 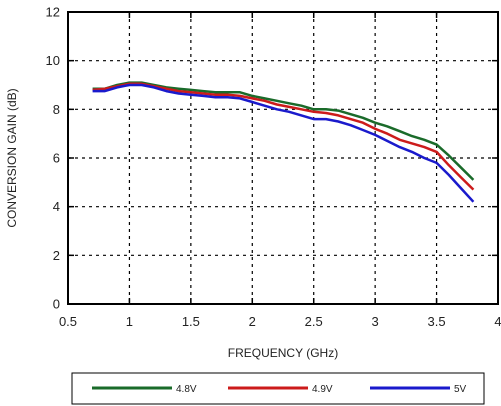 What do you see at coordinates (53, 60) in the screenshot?
I see `y-tick-label: 10` at bounding box center [53, 60].